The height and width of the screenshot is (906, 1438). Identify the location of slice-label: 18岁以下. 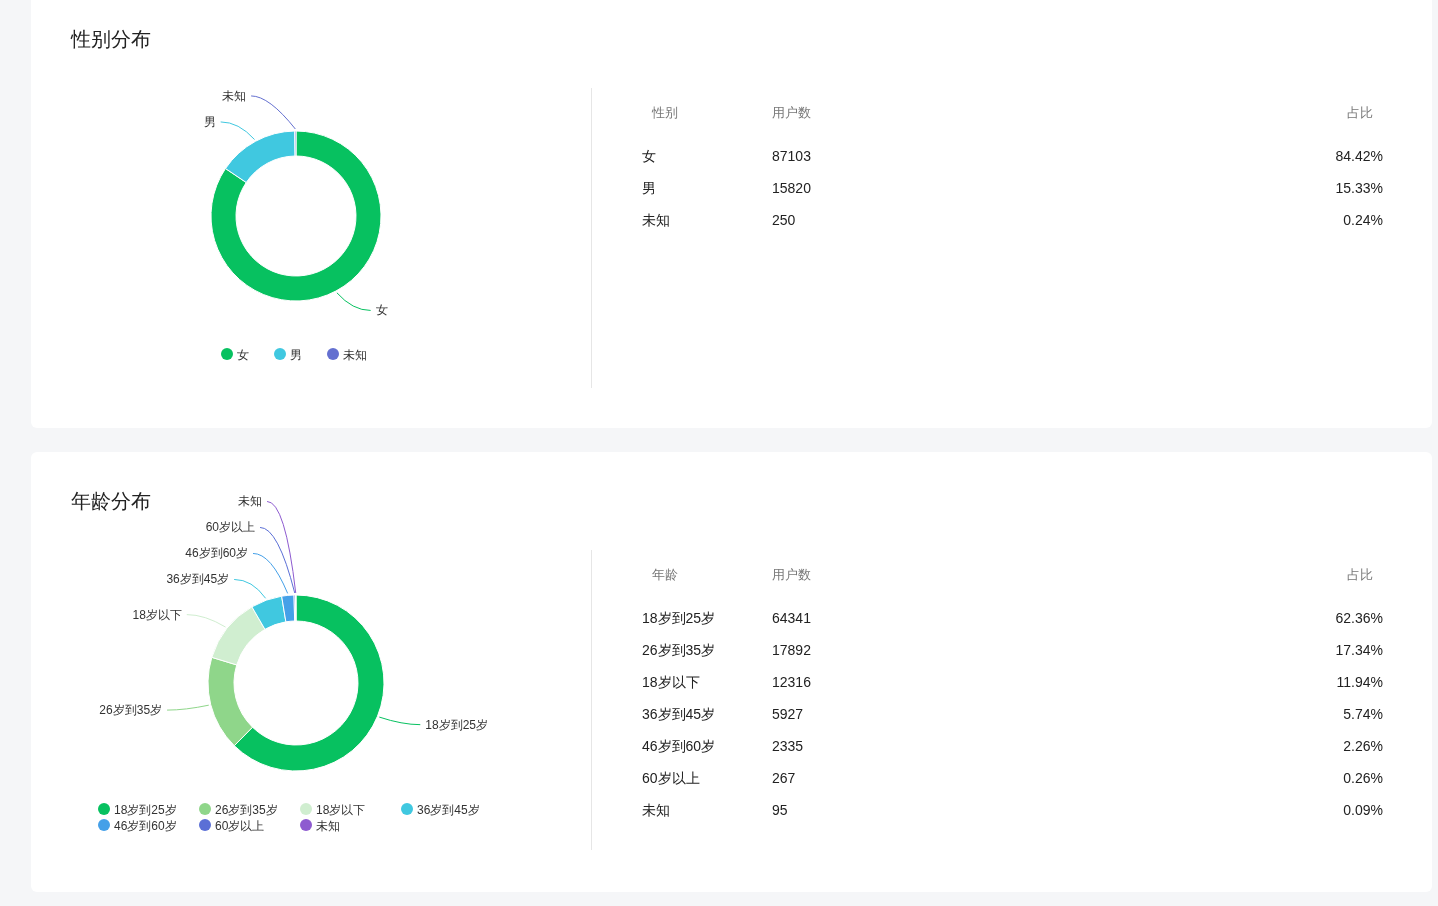
(157, 614).